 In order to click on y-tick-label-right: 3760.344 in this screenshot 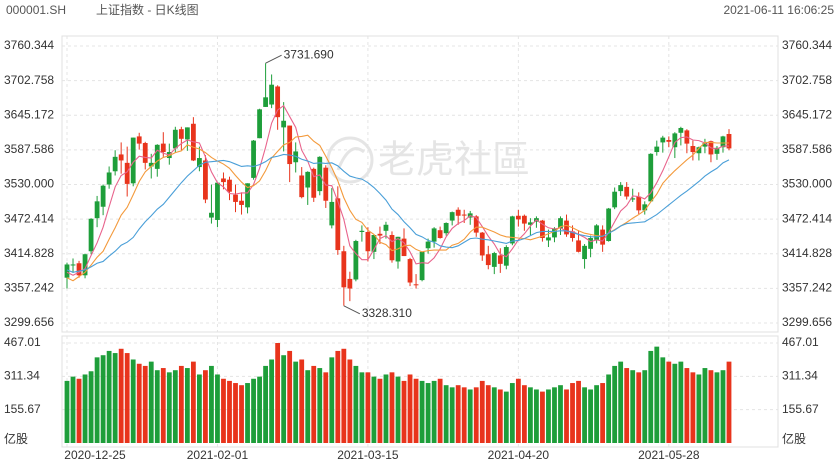, I will do `click(807, 45)`.